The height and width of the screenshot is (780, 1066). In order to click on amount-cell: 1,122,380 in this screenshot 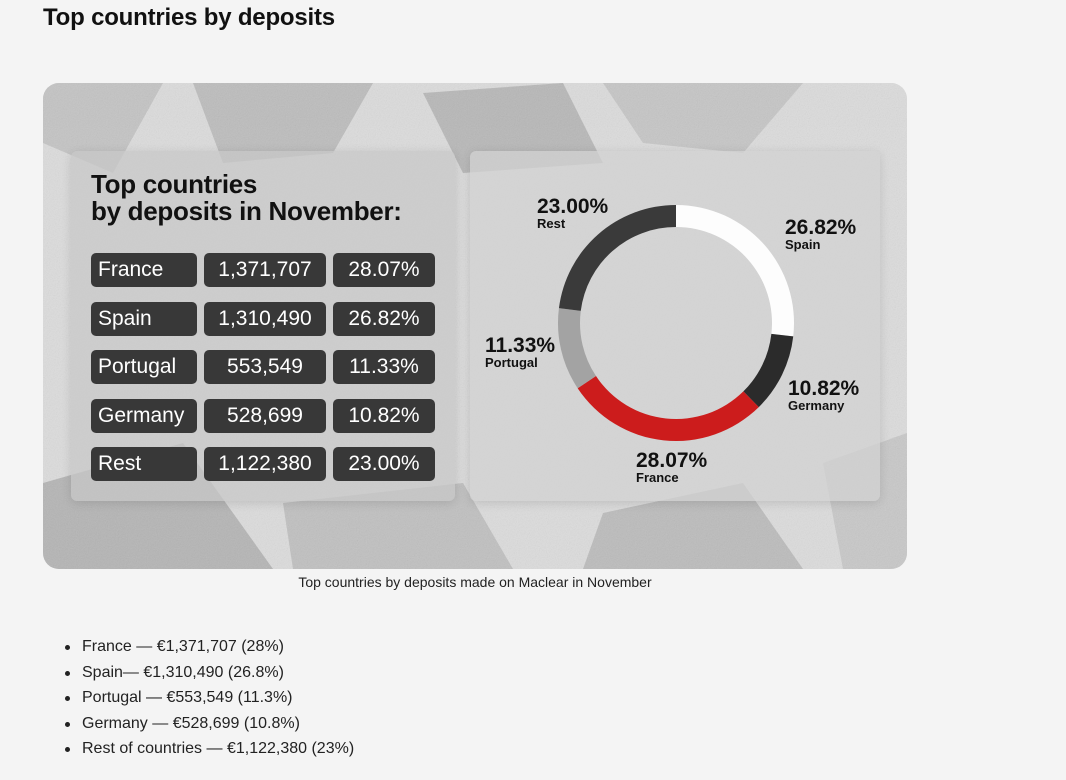, I will do `click(265, 464)`.